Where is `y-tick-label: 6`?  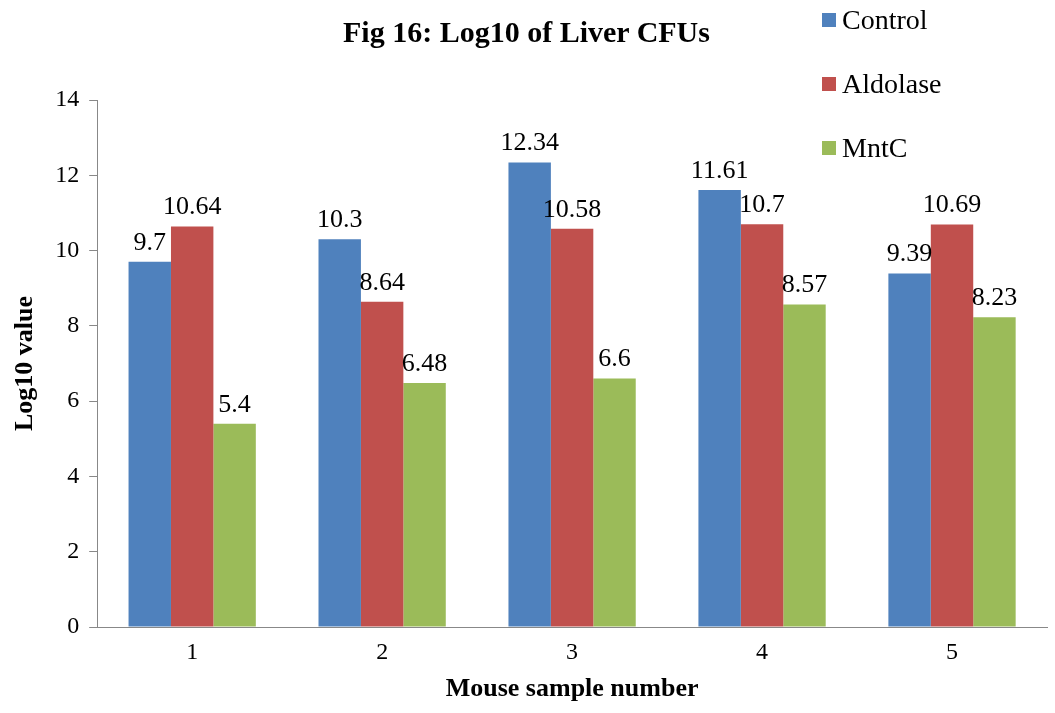 y-tick-label: 6 is located at coordinates (73, 399).